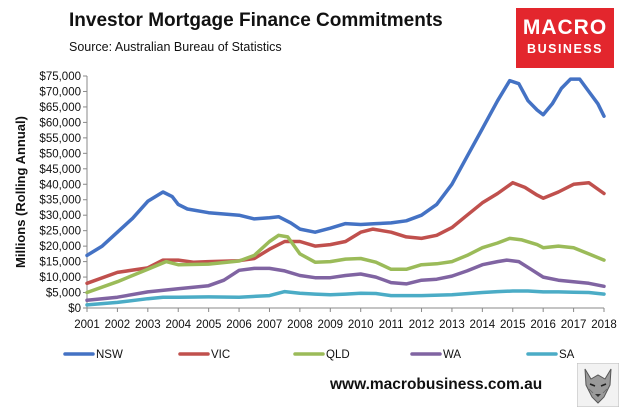  I want to click on x-tick-label: 2012, so click(422, 325).